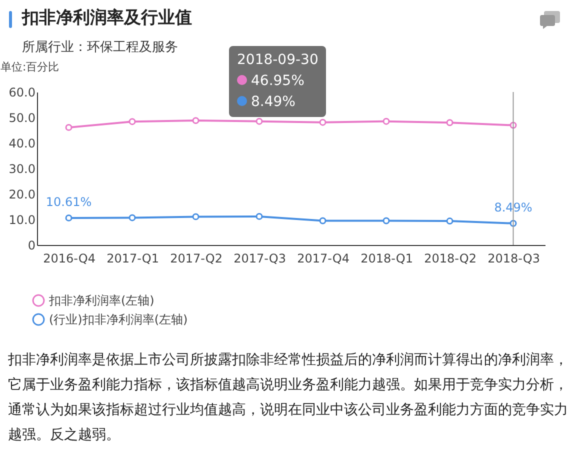  Describe the element at coordinates (22, 93) in the screenshot. I see `y-tick-label: 60.0` at that location.